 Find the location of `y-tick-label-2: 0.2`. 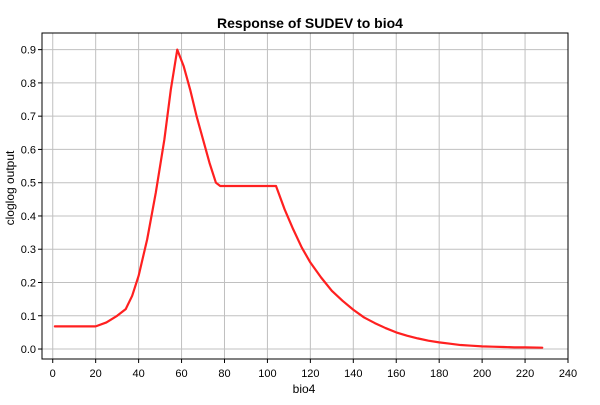

y-tick-label-2: 0.2 is located at coordinates (28, 283).